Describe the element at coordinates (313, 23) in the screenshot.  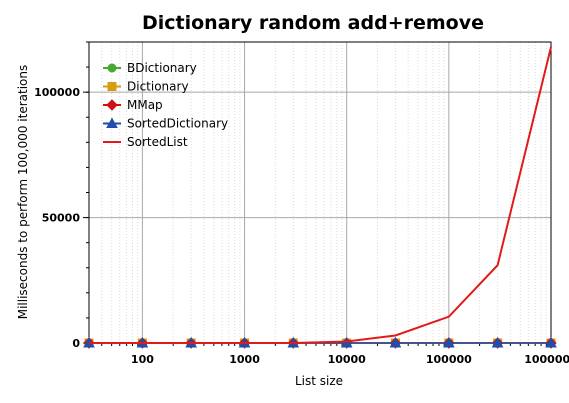
I see `chart-title: Dictionary random add+remove` at that location.